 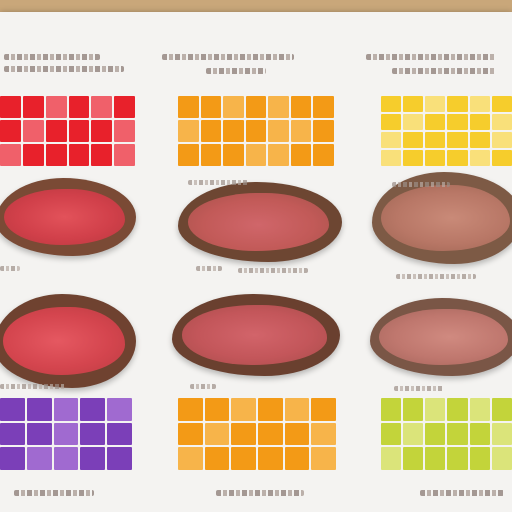 What do you see at coordinates (203, 386) in the screenshot?
I see `caption-bottom-middle` at bounding box center [203, 386].